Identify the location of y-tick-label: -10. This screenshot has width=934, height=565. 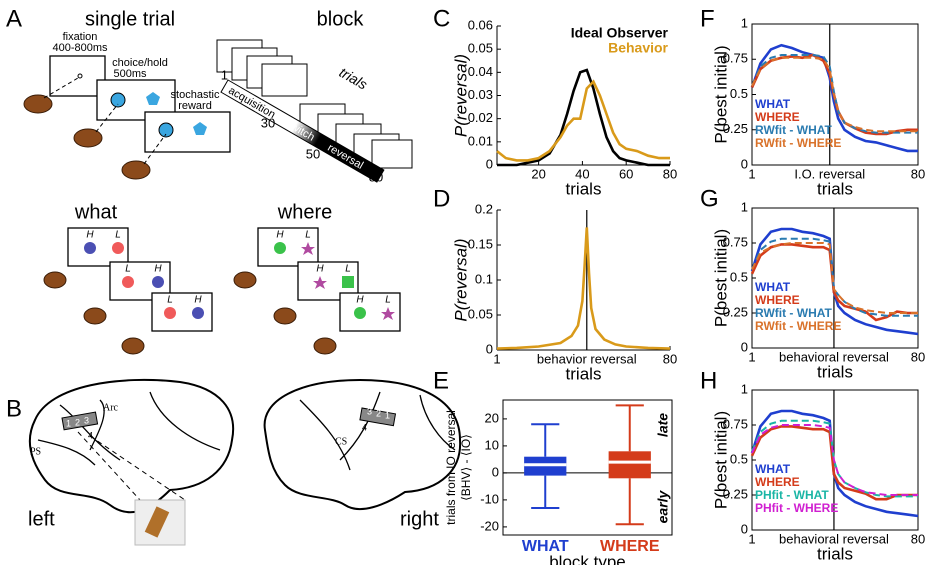
(489, 498).